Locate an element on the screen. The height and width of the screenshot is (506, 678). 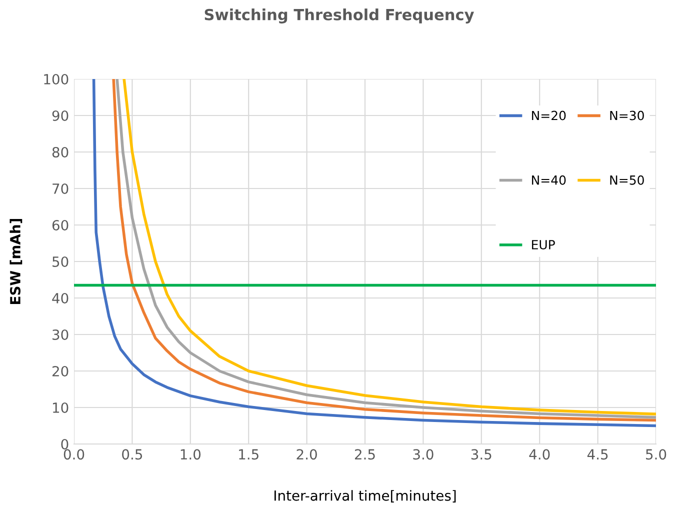
legend-label: N=20 is located at coordinates (549, 115).